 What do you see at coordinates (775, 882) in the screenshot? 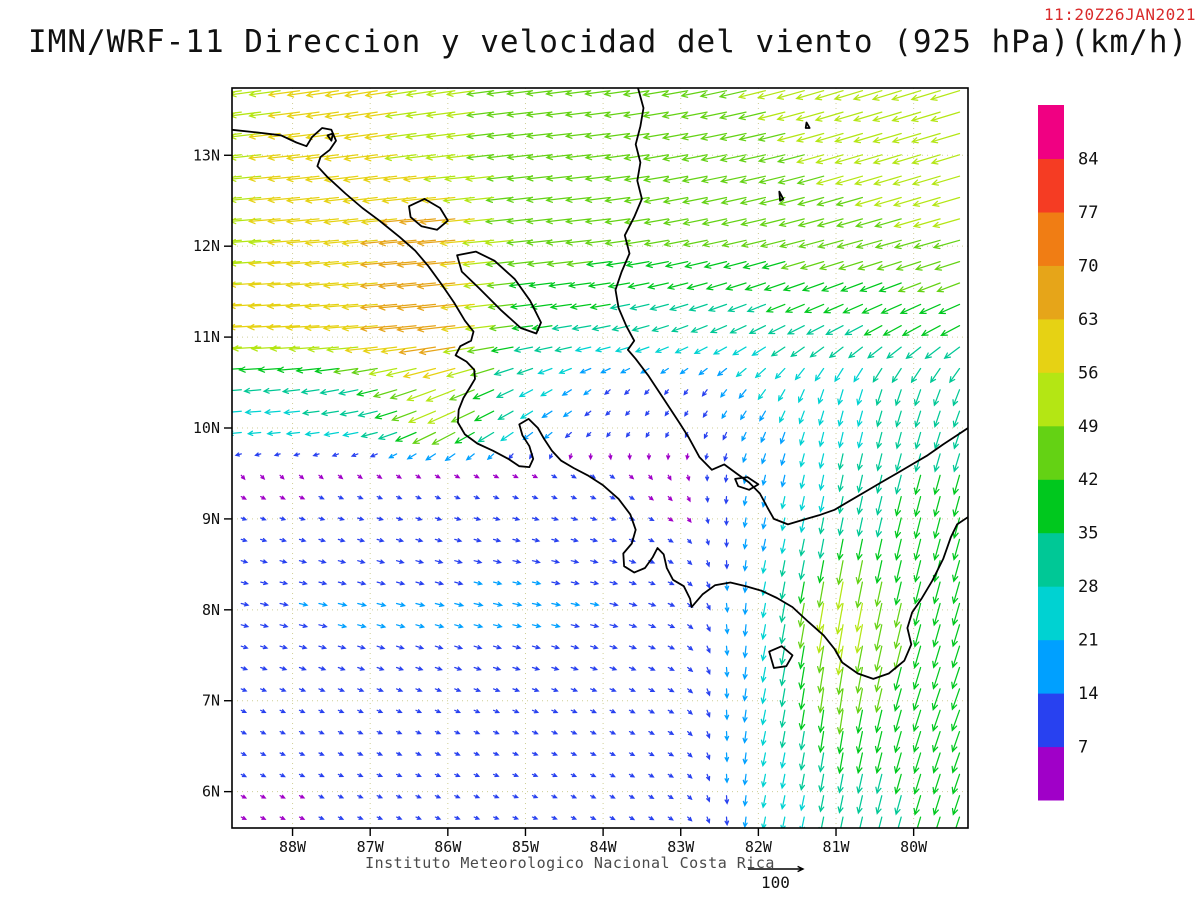
I see `reference-vector-label: 100` at bounding box center [775, 882].